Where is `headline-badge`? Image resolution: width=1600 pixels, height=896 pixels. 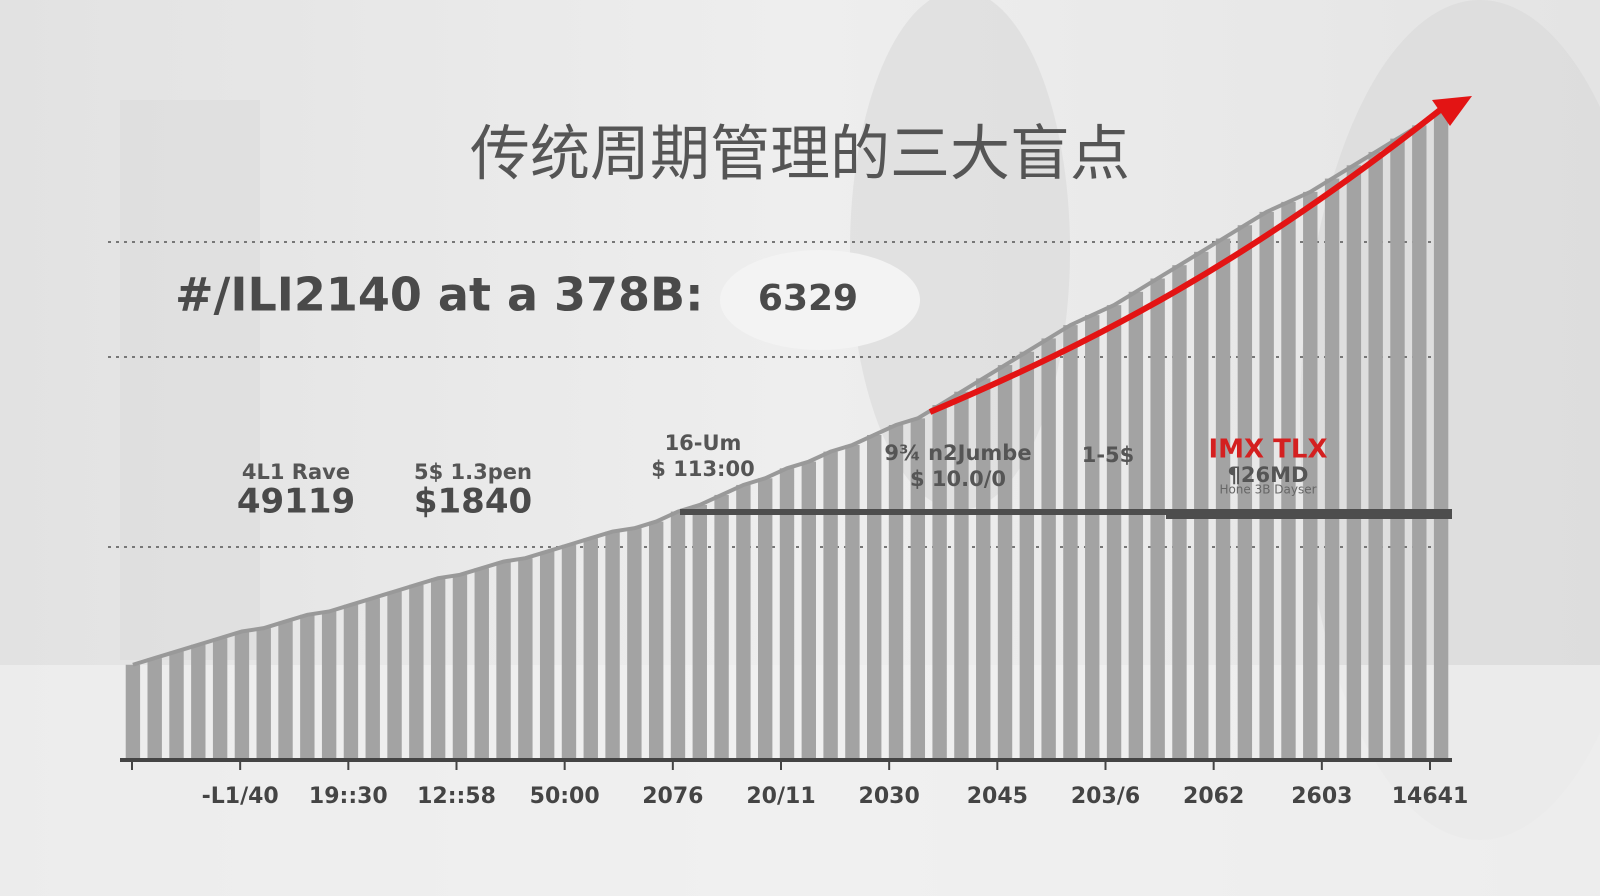 headline-badge is located at coordinates (820, 300).